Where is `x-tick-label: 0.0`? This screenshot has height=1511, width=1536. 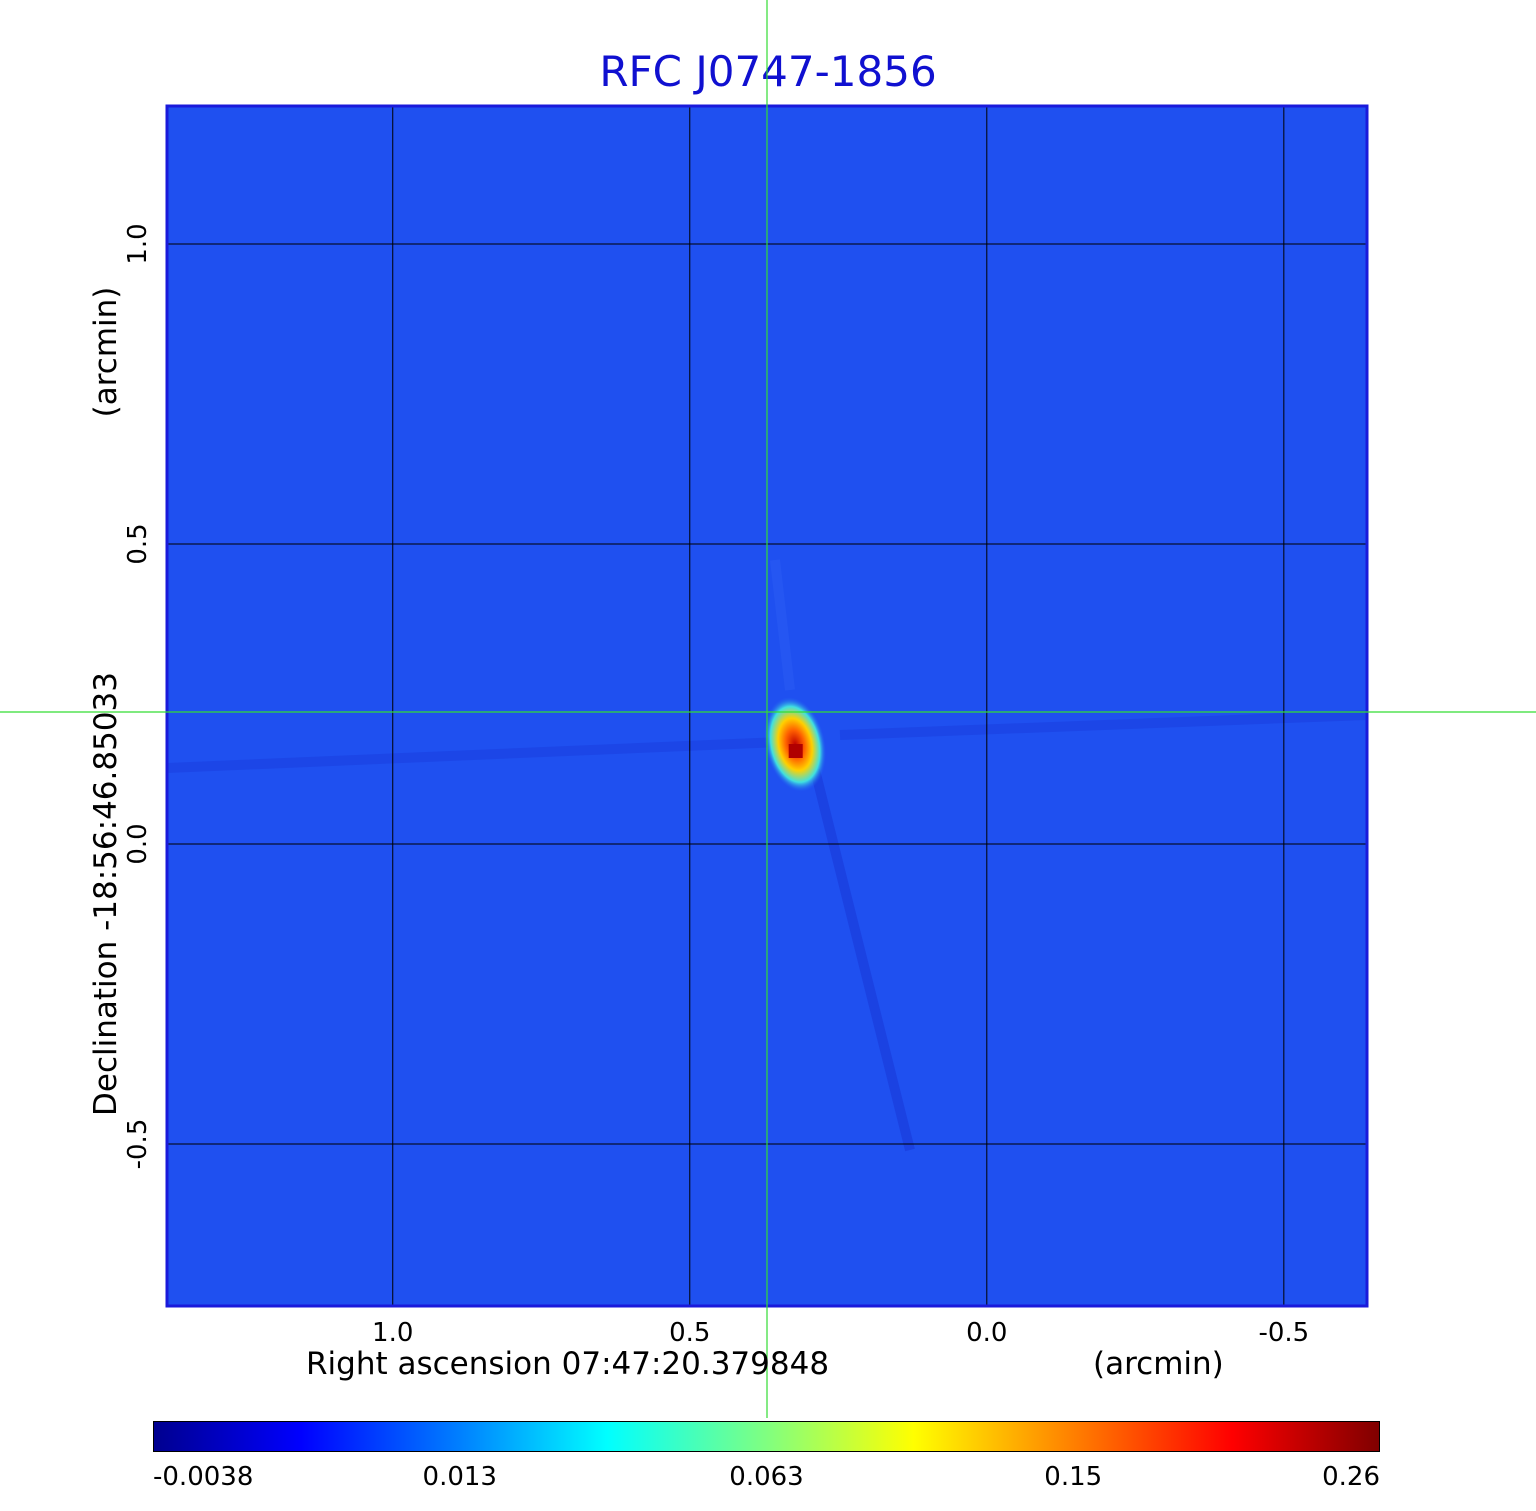
x-tick-label: 0.0 is located at coordinates (987, 1333).